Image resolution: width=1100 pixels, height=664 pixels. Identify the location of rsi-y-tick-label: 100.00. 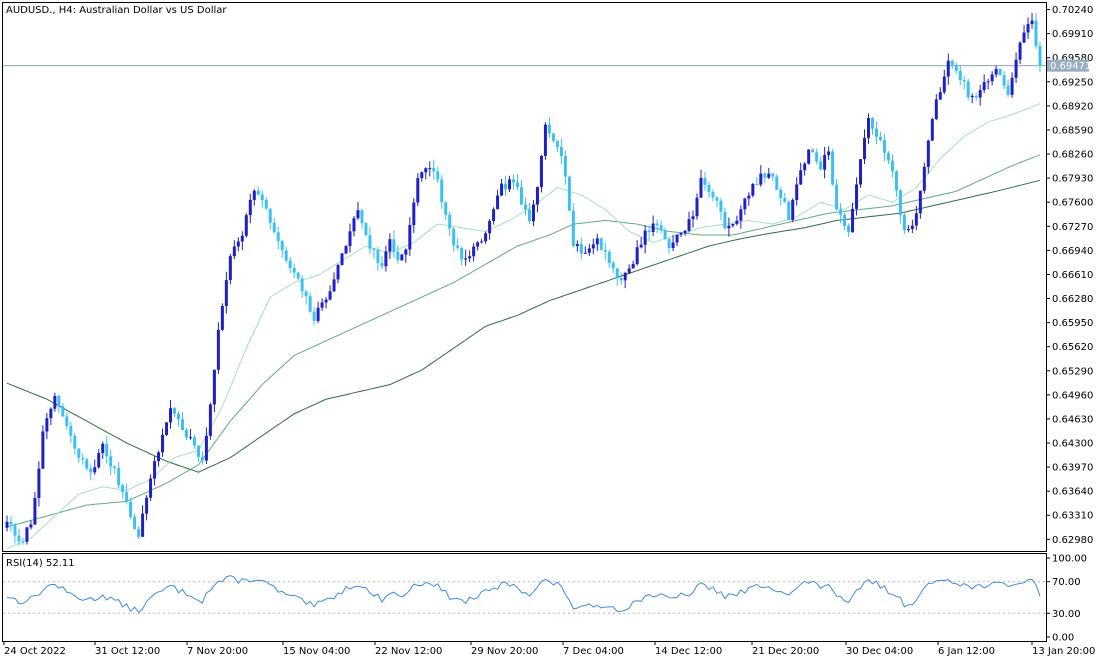
(1069, 559).